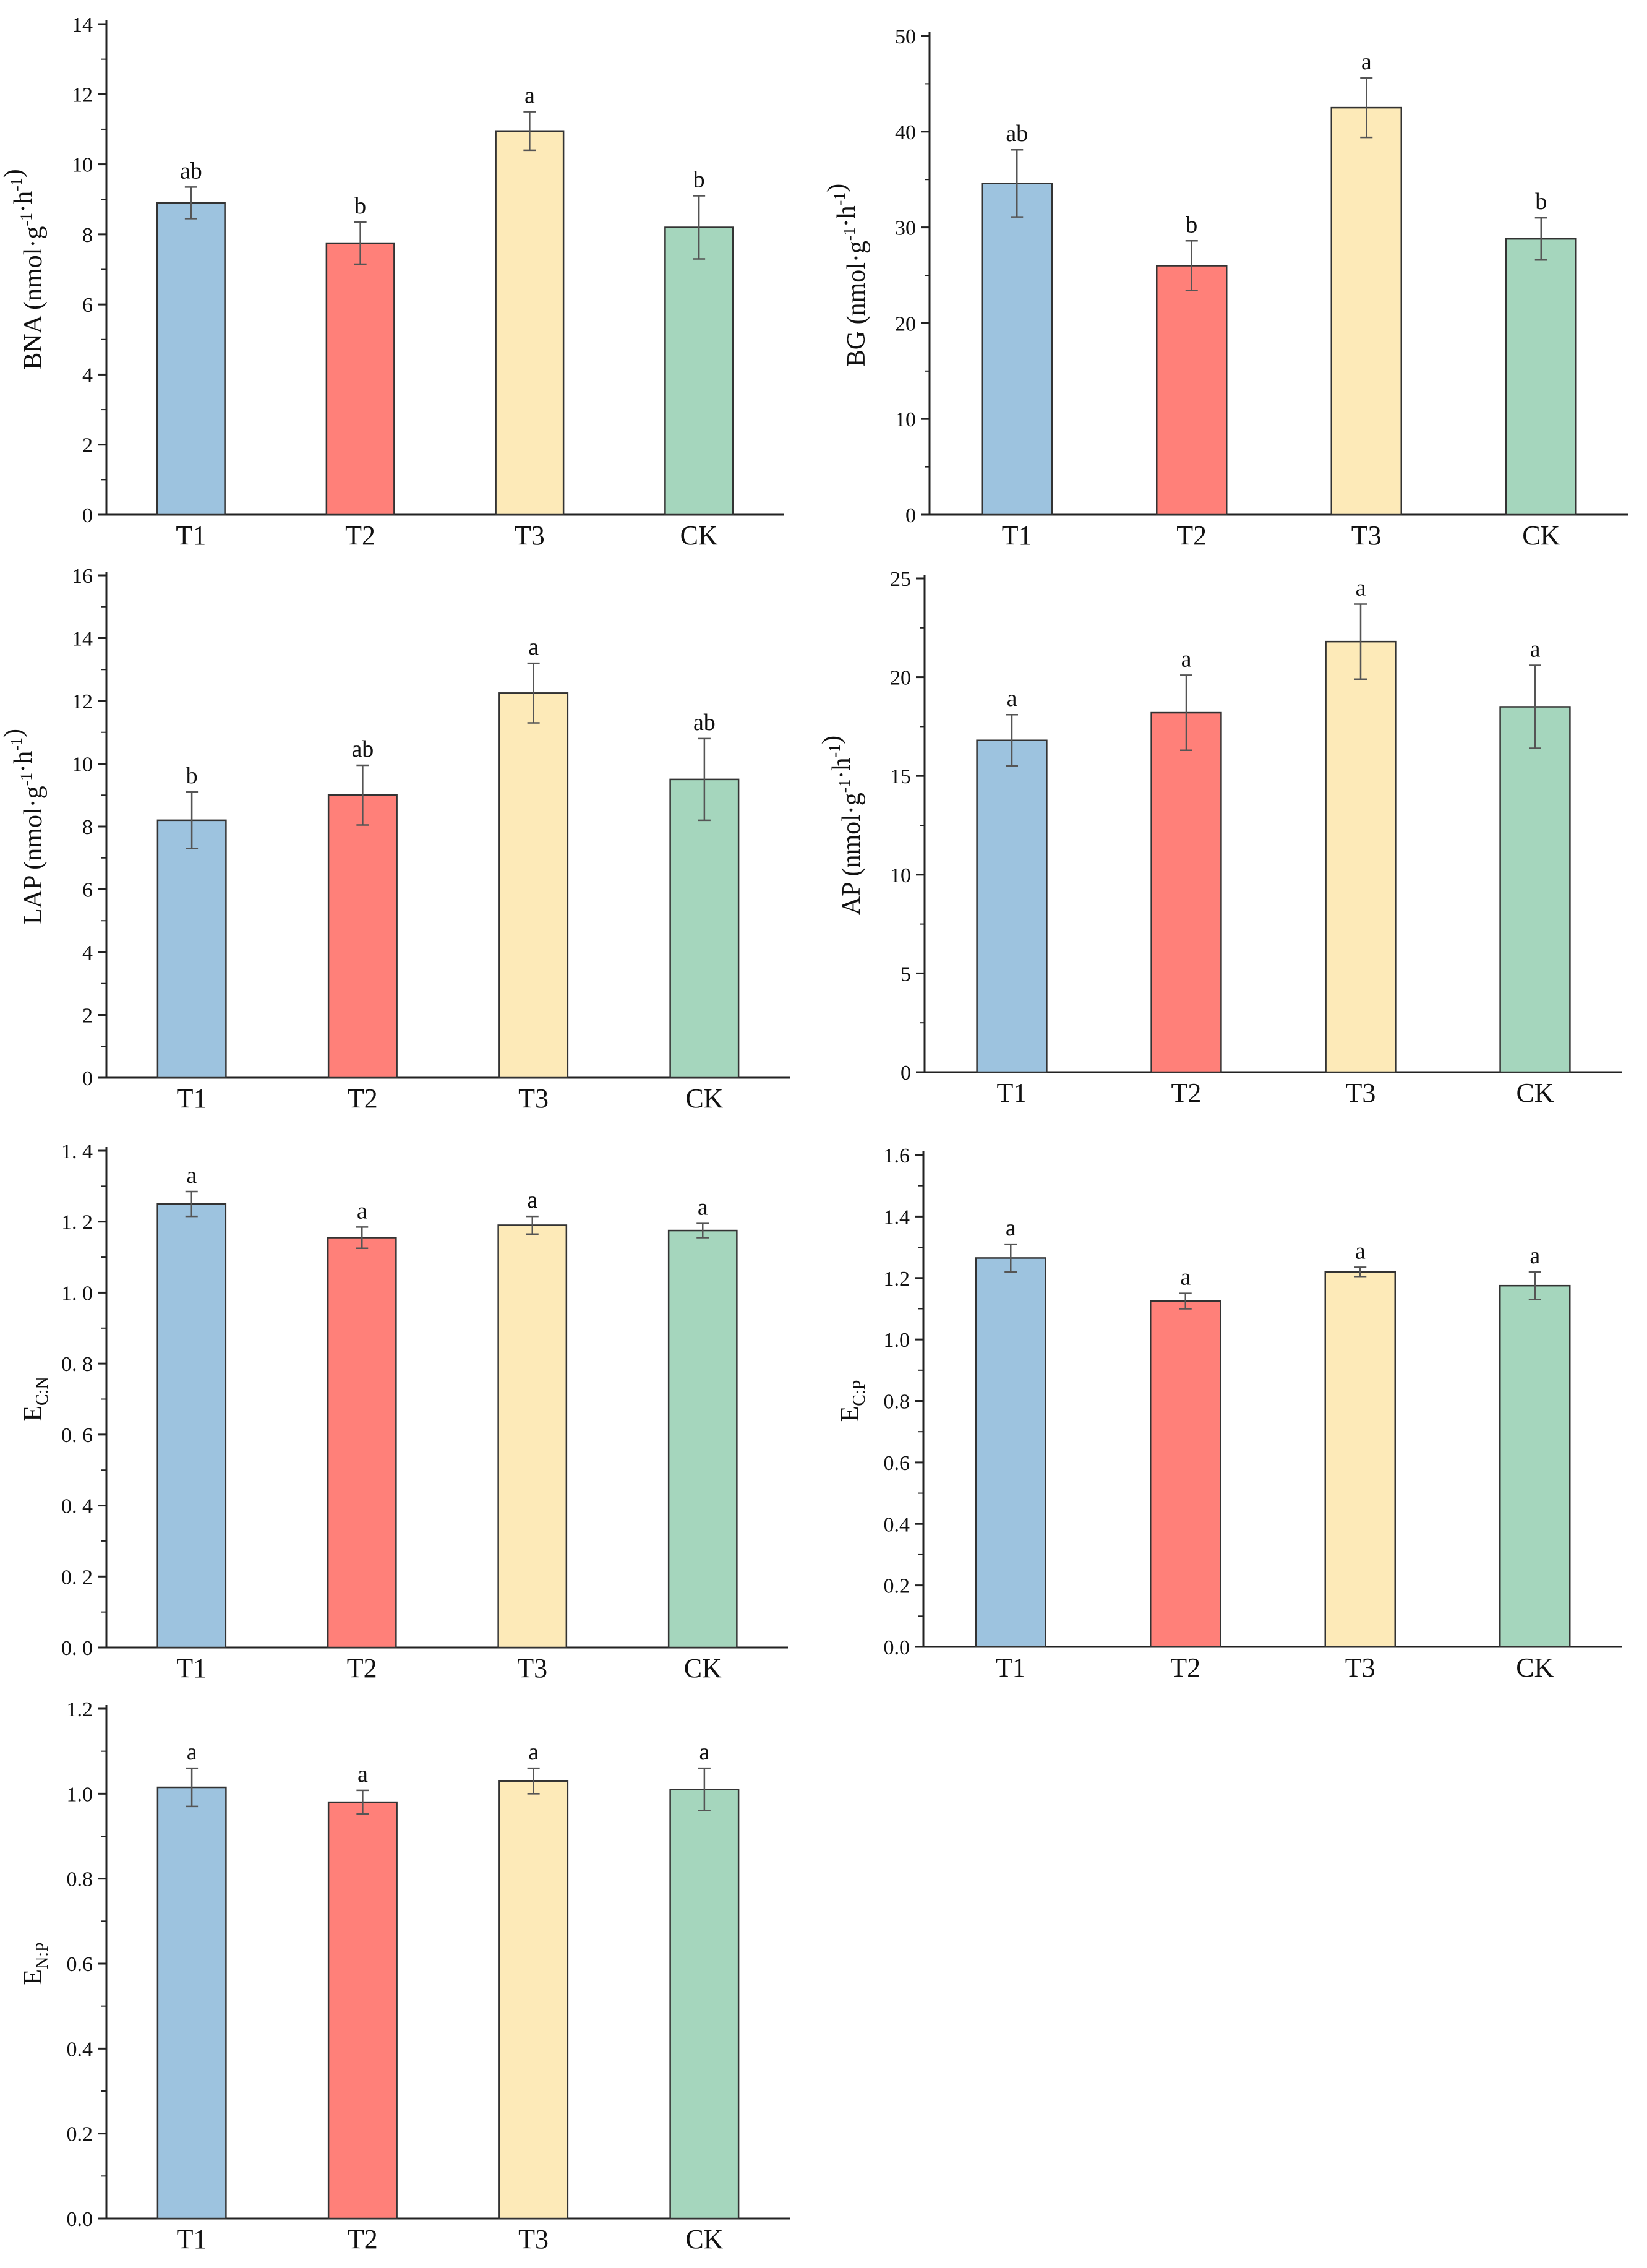  Describe the element at coordinates (897, 1524) in the screenshot. I see `y-tick-label: 0.4` at that location.